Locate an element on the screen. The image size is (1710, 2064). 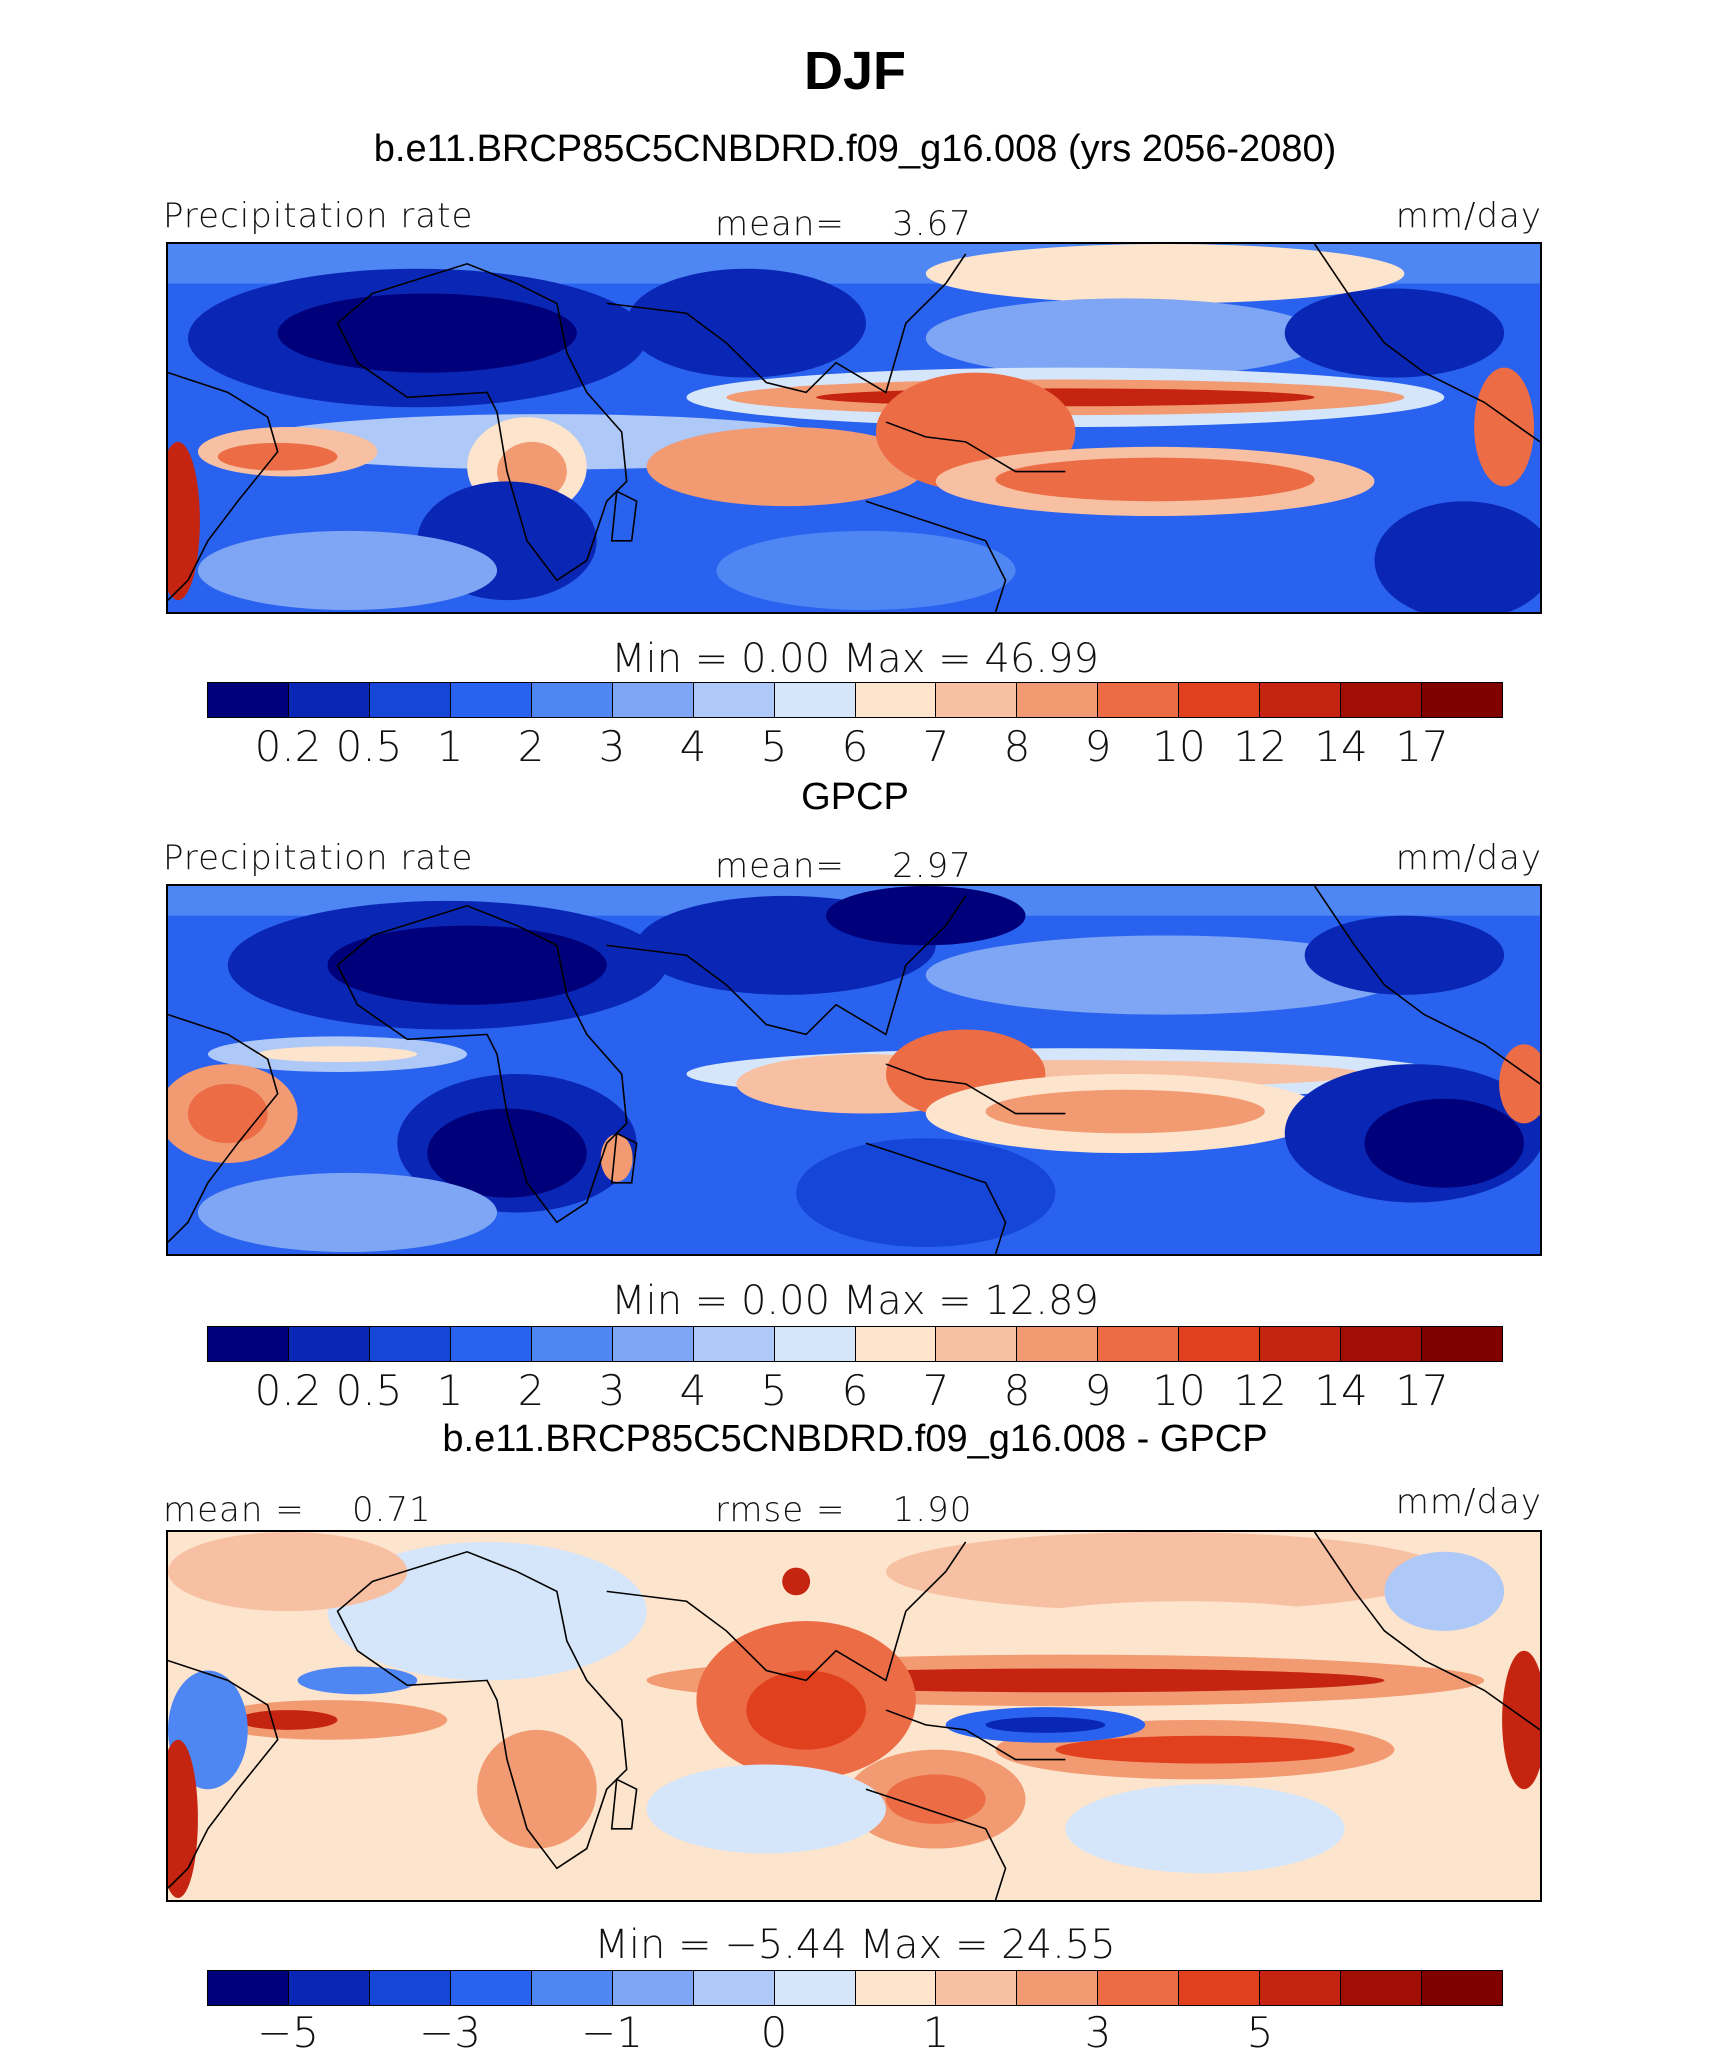
panel2-title: GPCP is located at coordinates (855, 797).